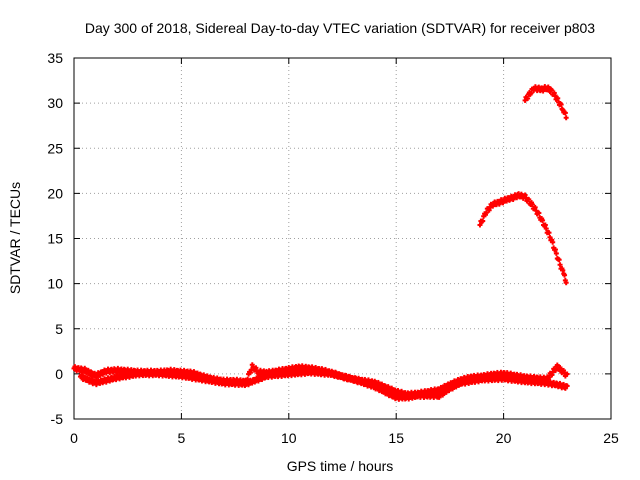 This screenshot has height=480, width=640. I want to click on y-axis-label: SDTVAR / TECUs, so click(15, 238).